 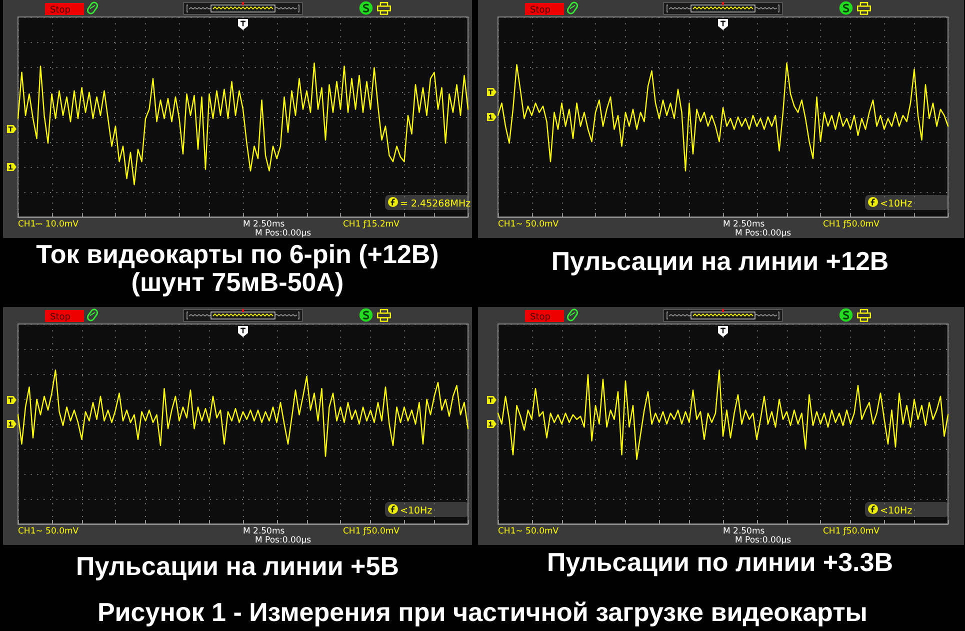 I want to click on annotation: = 2.45268MHz, so click(x=435, y=204).